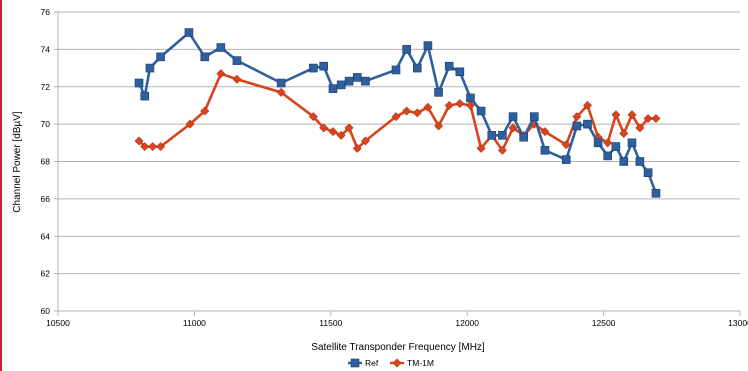 Image resolution: width=748 pixels, height=371 pixels. What do you see at coordinates (58, 323) in the screenshot?
I see `x-tick-label-10500: 10500` at bounding box center [58, 323].